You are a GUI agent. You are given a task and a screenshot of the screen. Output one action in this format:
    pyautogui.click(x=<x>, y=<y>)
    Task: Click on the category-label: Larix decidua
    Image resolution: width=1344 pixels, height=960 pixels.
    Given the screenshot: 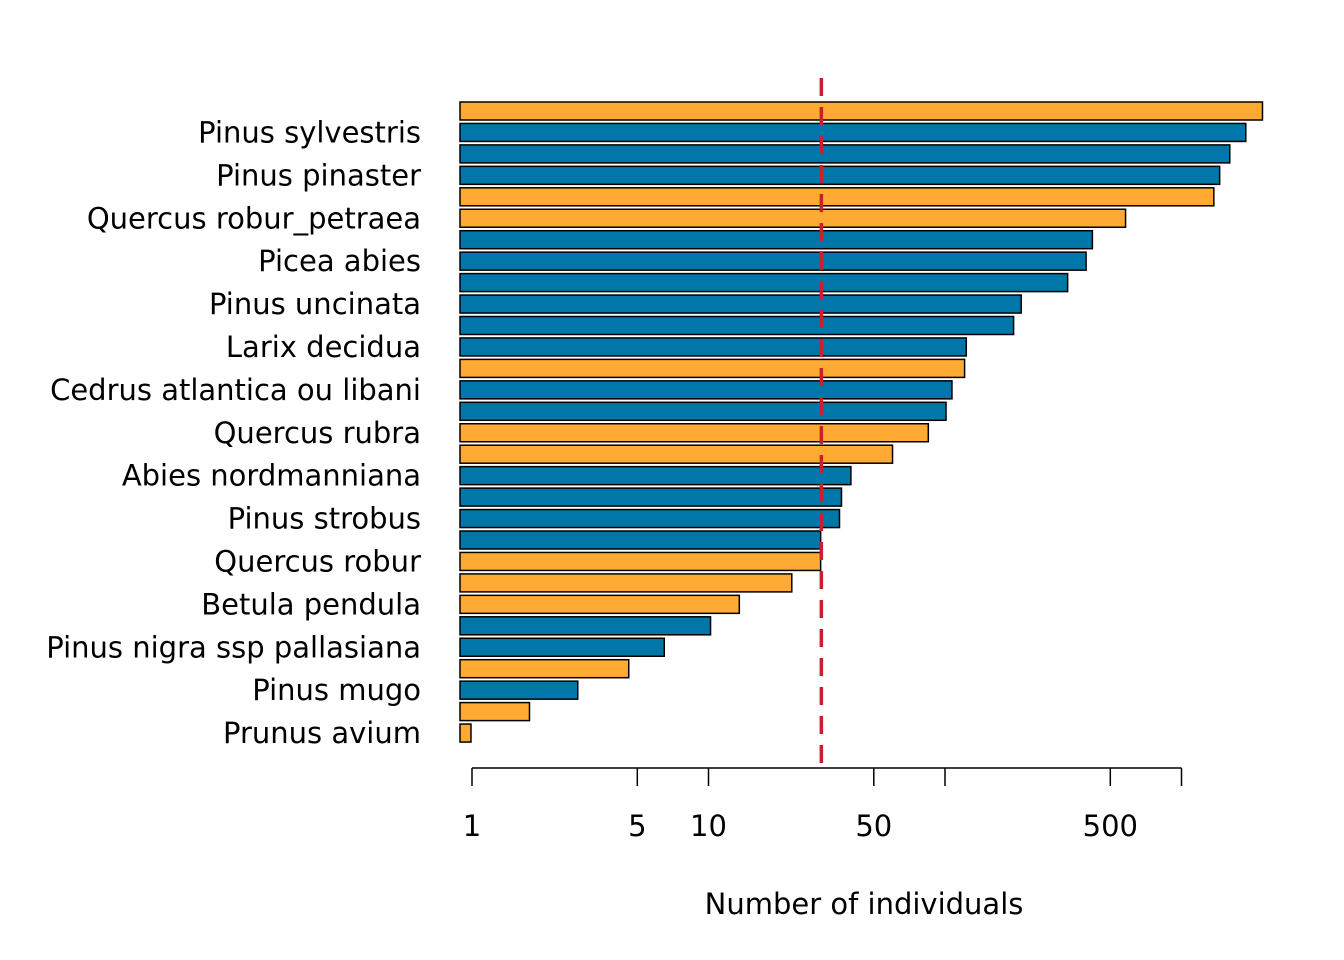 What is the action you would take?
    pyautogui.click(x=323, y=347)
    